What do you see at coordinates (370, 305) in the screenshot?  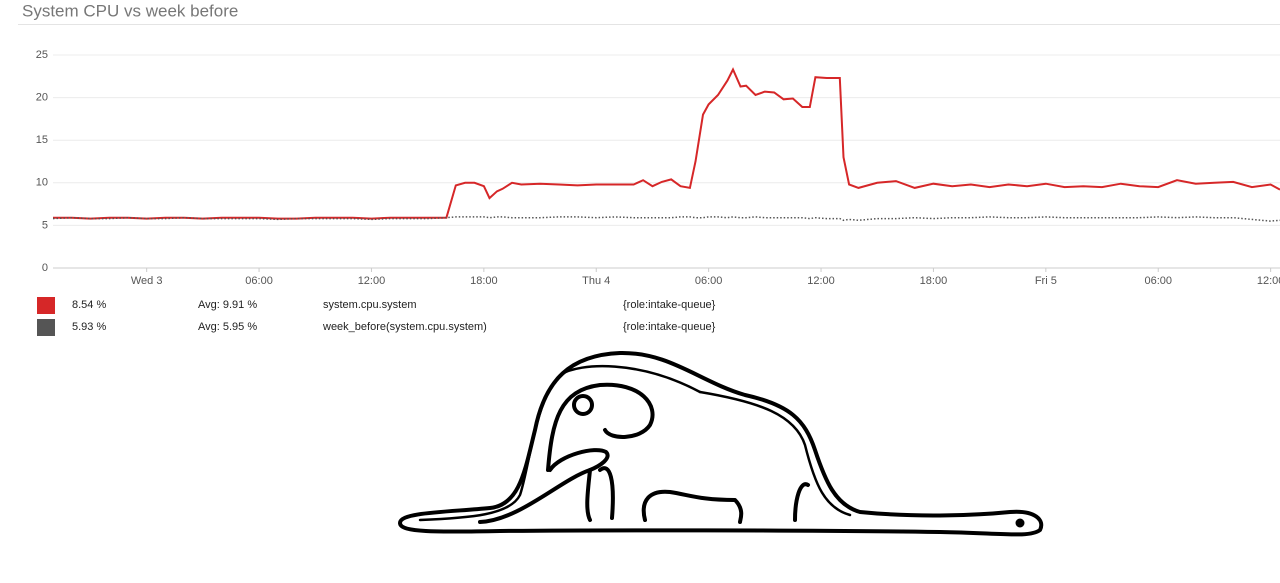 I see `legend-name: system.cpu.system` at bounding box center [370, 305].